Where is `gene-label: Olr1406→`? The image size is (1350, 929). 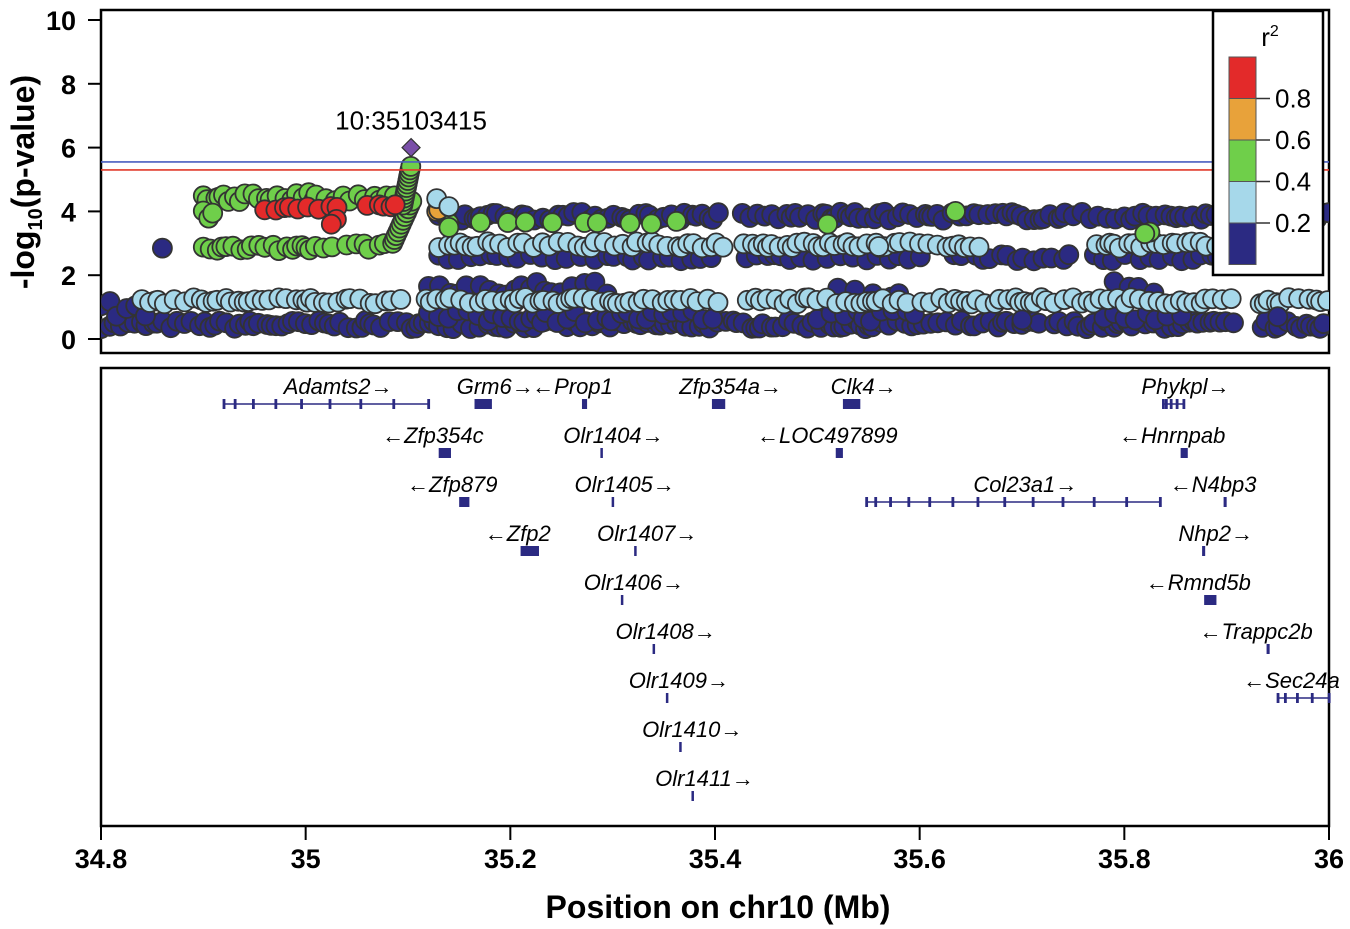
gene-label: Olr1406→ is located at coordinates (634, 582).